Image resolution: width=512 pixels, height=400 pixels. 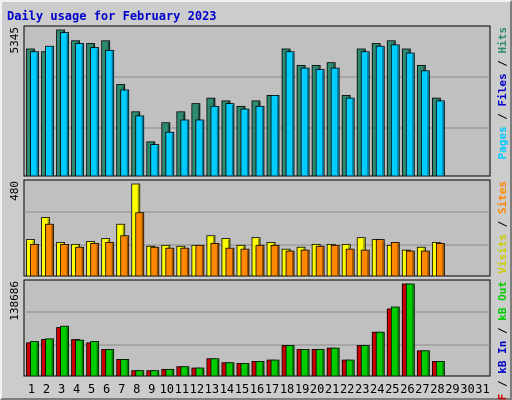 What do you see at coordinates (302, 389) in the screenshot?
I see `x-tick-label-19: 19` at bounding box center [302, 389].